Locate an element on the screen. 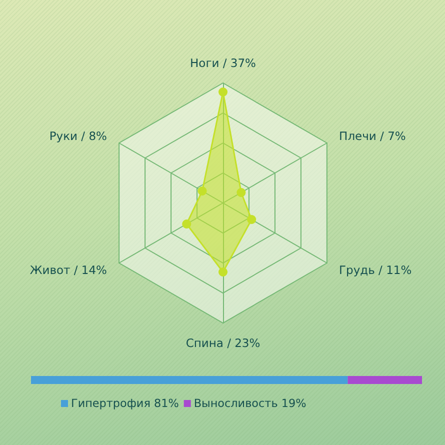 This screenshot has width=445, height=445. spoke-label: Плечи / 7% is located at coordinates (372, 136).